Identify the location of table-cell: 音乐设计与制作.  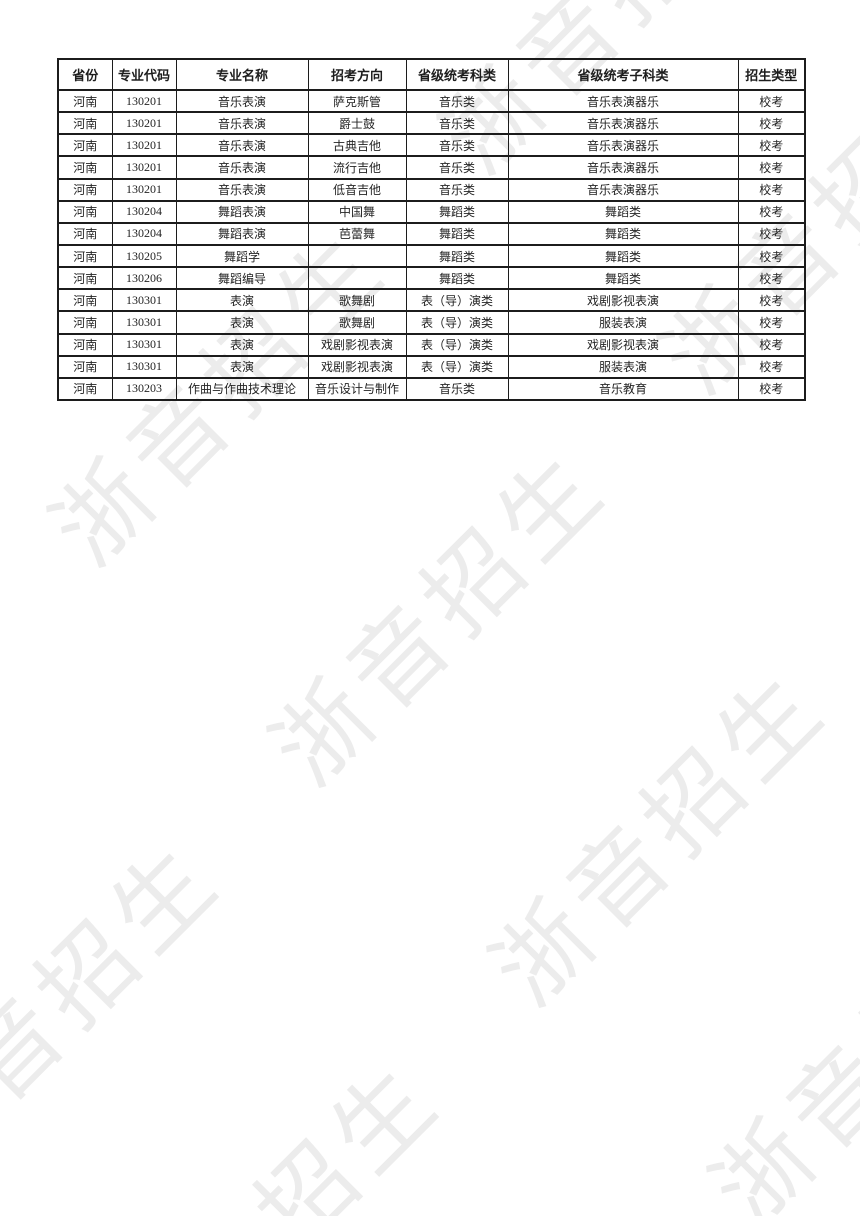
(357, 389).